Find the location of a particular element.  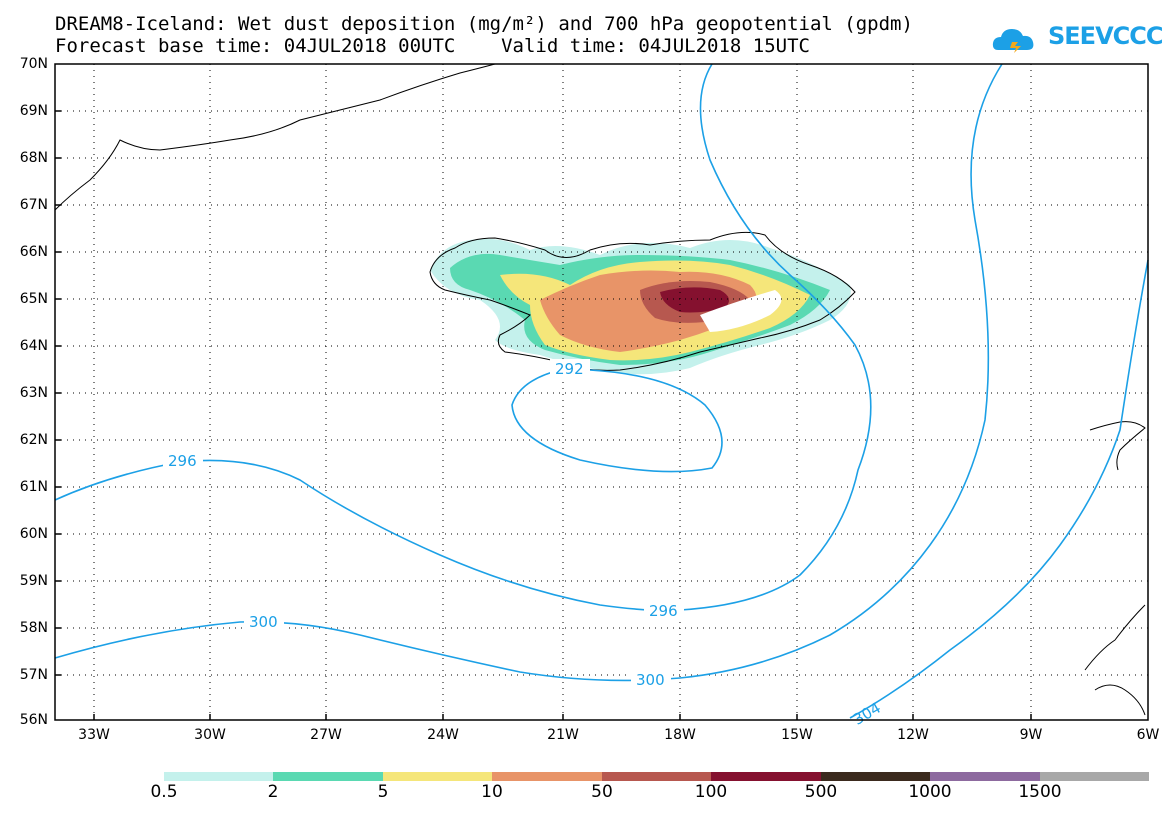

lat-label: 69N is located at coordinates (33, 111).